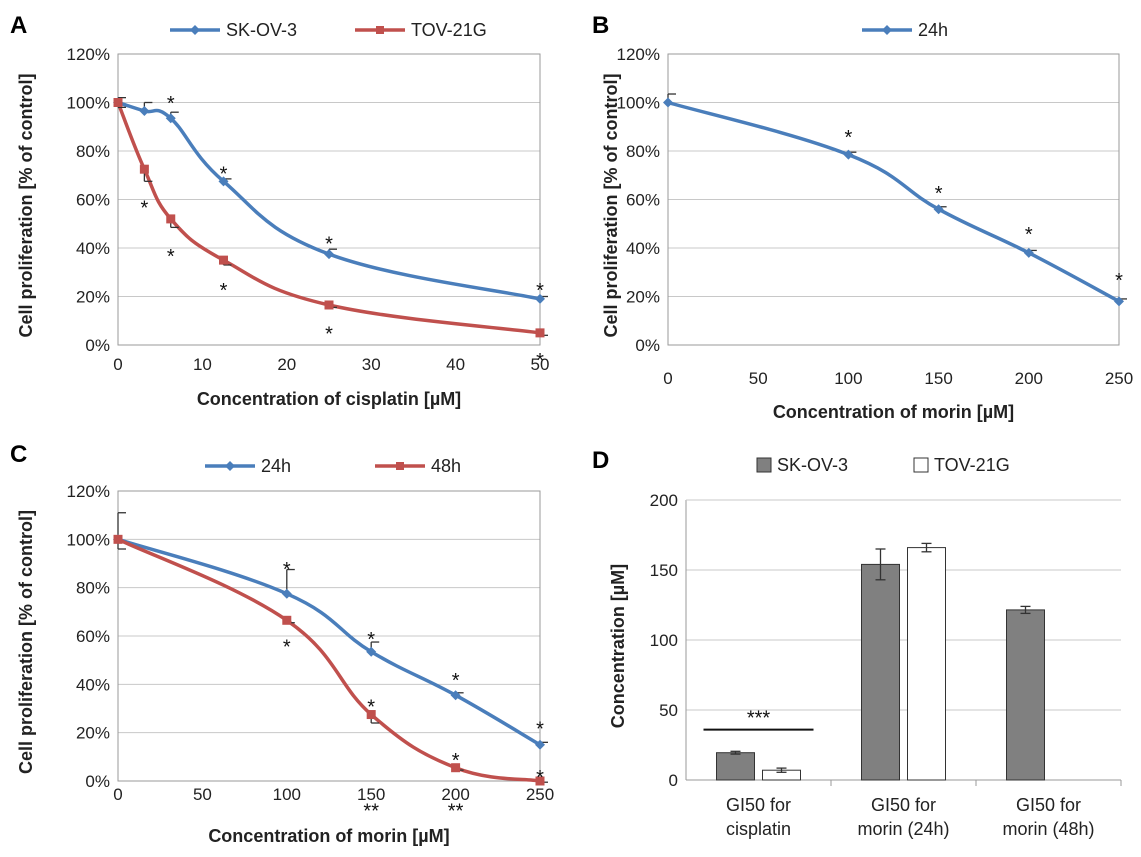 The image size is (1141, 857). Describe the element at coordinates (759, 719) in the screenshot. I see `significance-marker: ***` at that location.